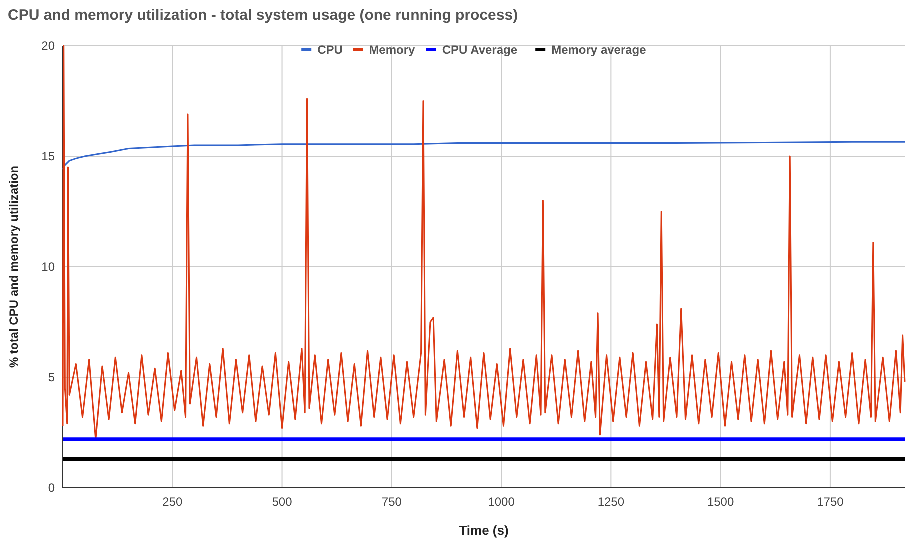 This screenshot has width=910, height=545. Describe the element at coordinates (599, 50) in the screenshot. I see `legend-label: Memory average` at that location.